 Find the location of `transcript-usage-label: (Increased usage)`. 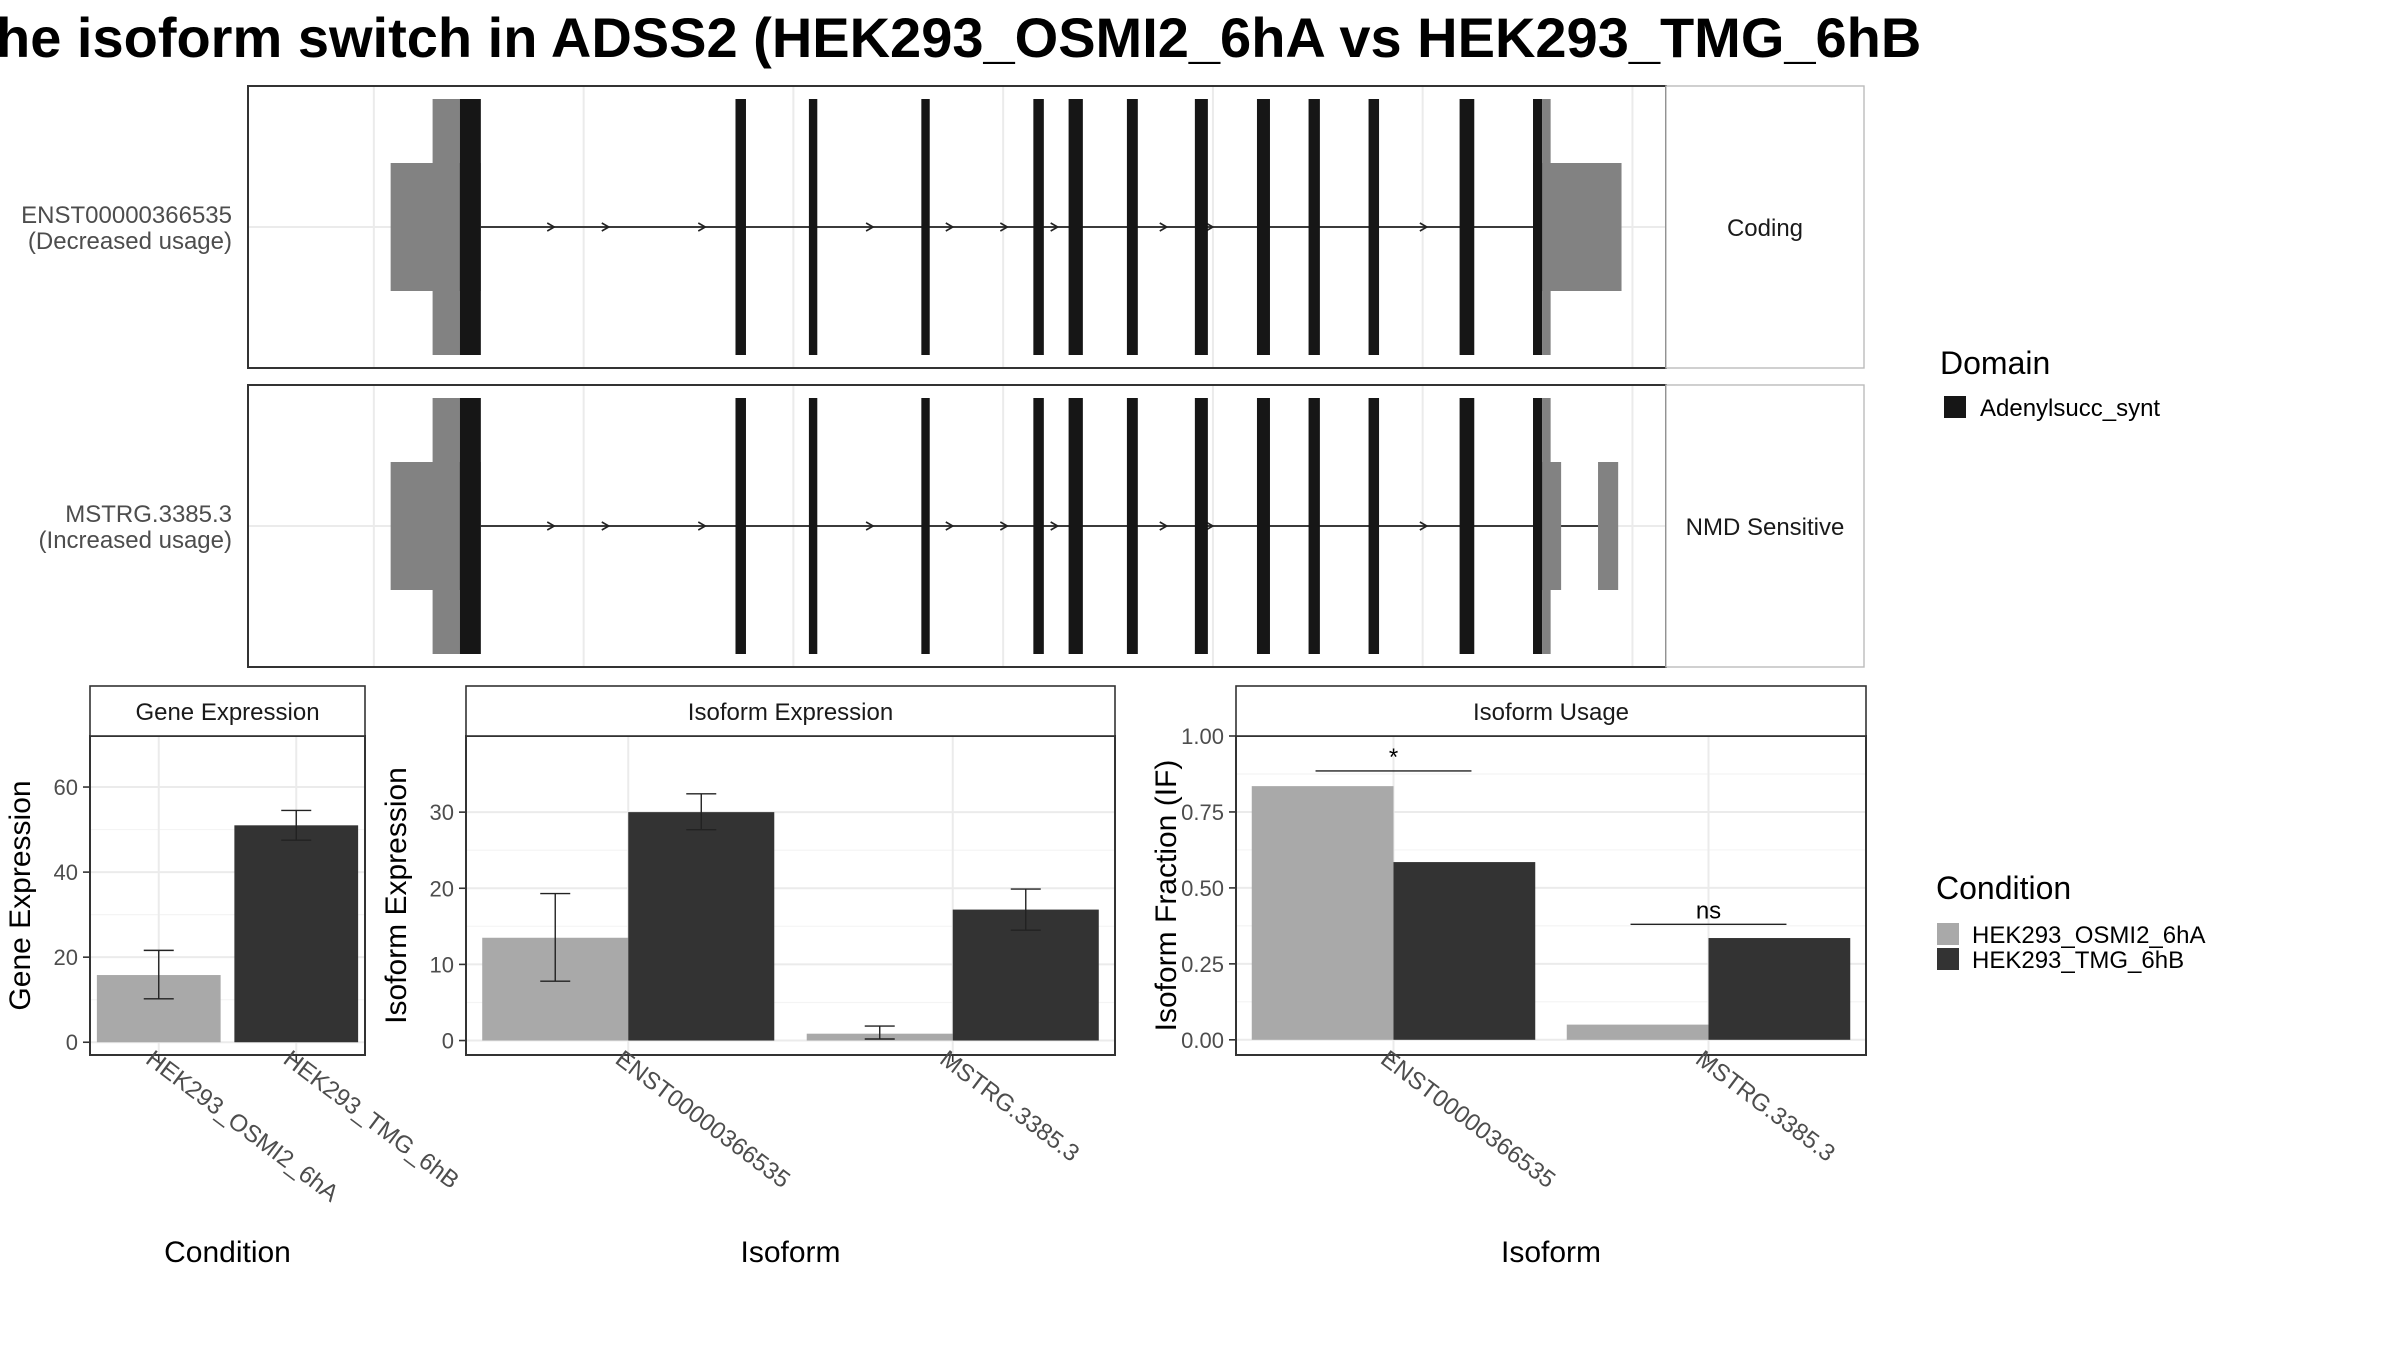

transcript-usage-label: (Increased usage) is located at coordinates (135, 540).